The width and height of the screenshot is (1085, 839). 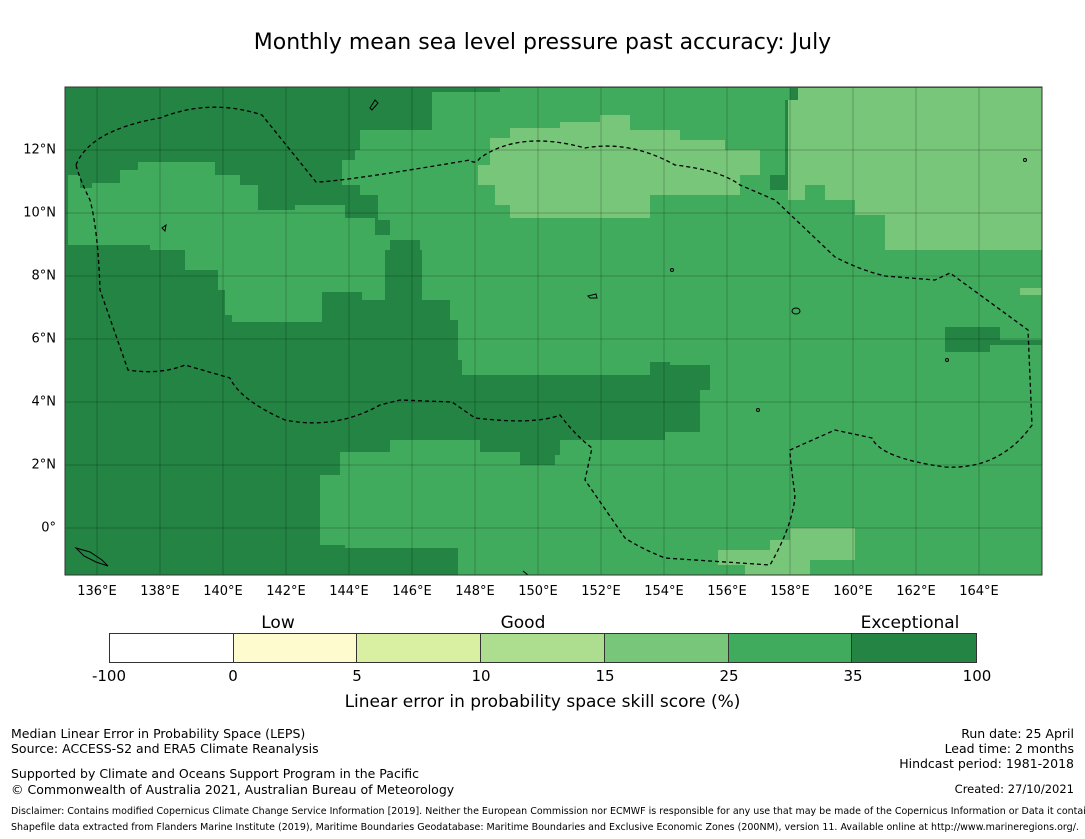 What do you see at coordinates (853, 591) in the screenshot?
I see `longitude-tick-label: 160°E` at bounding box center [853, 591].